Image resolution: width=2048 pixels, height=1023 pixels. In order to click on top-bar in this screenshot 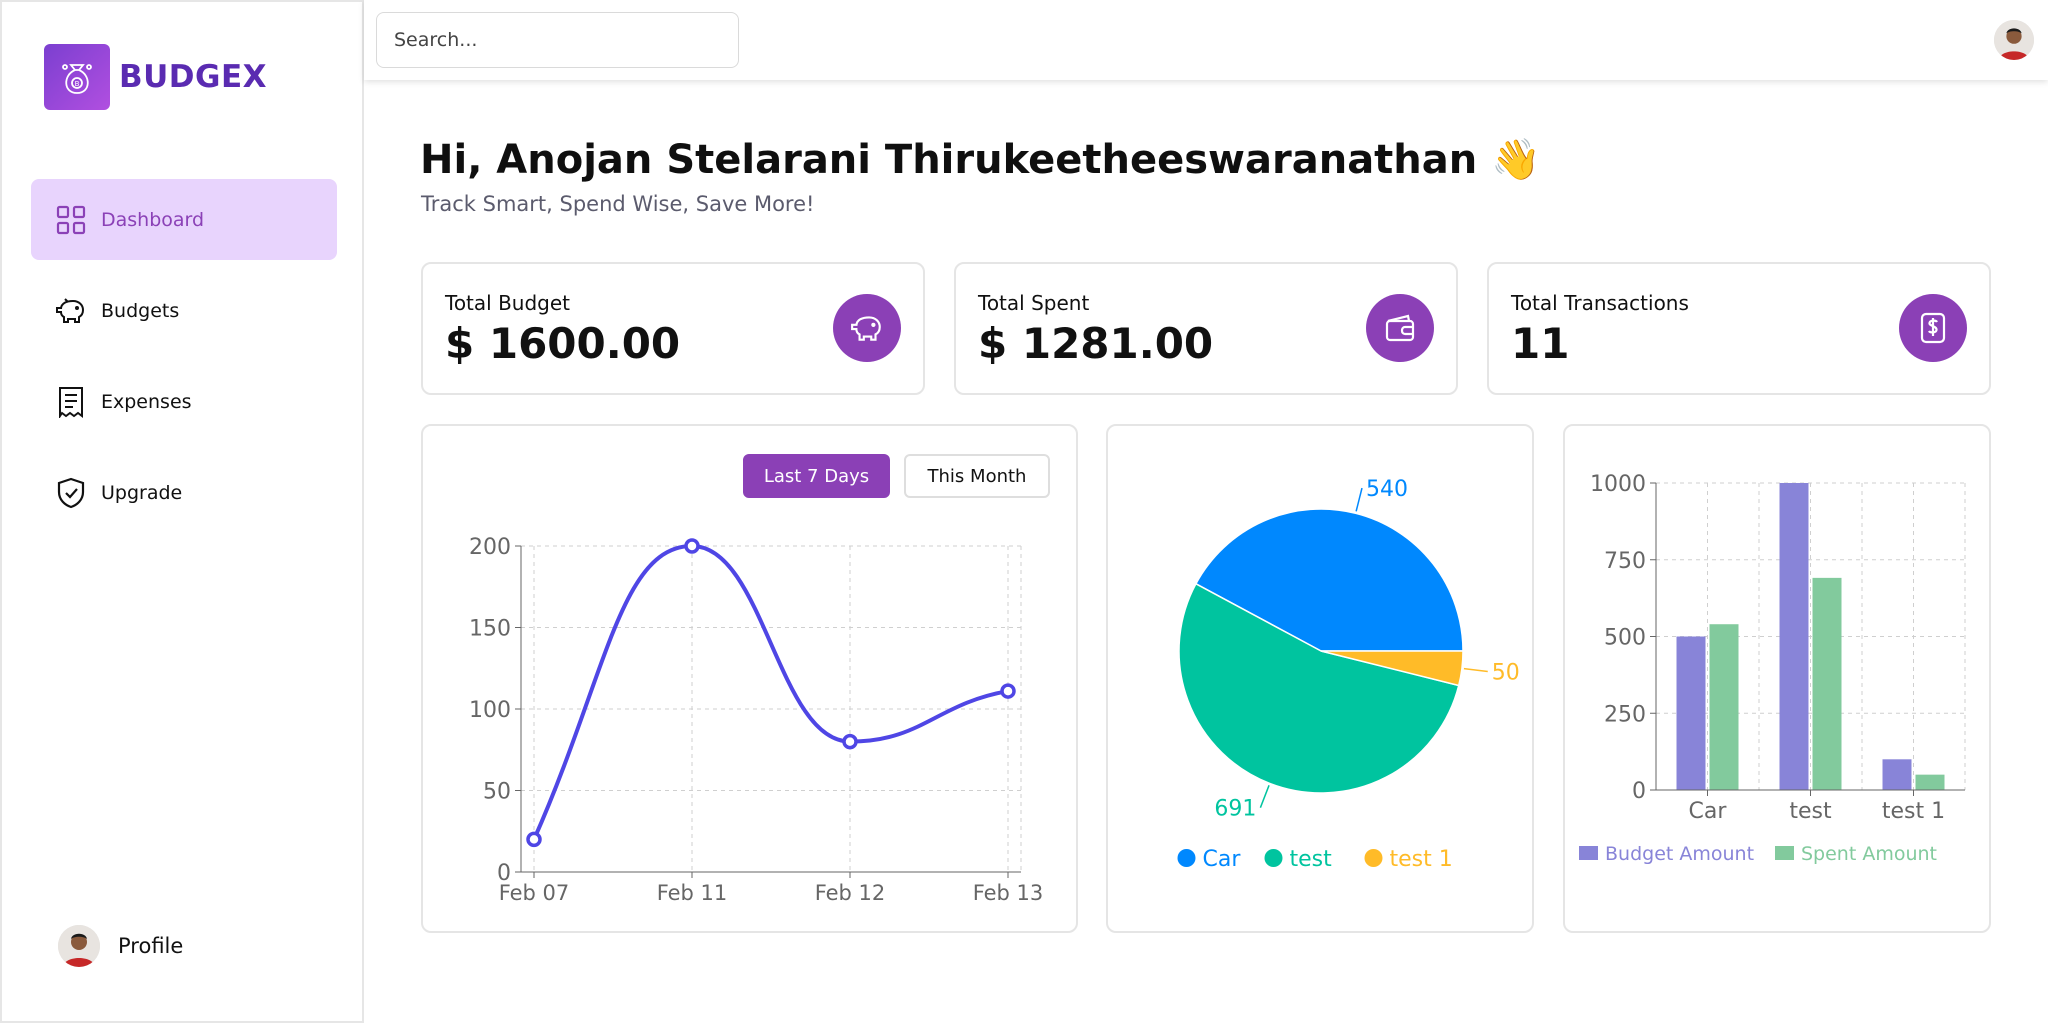, I will do `click(1206, 40)`.